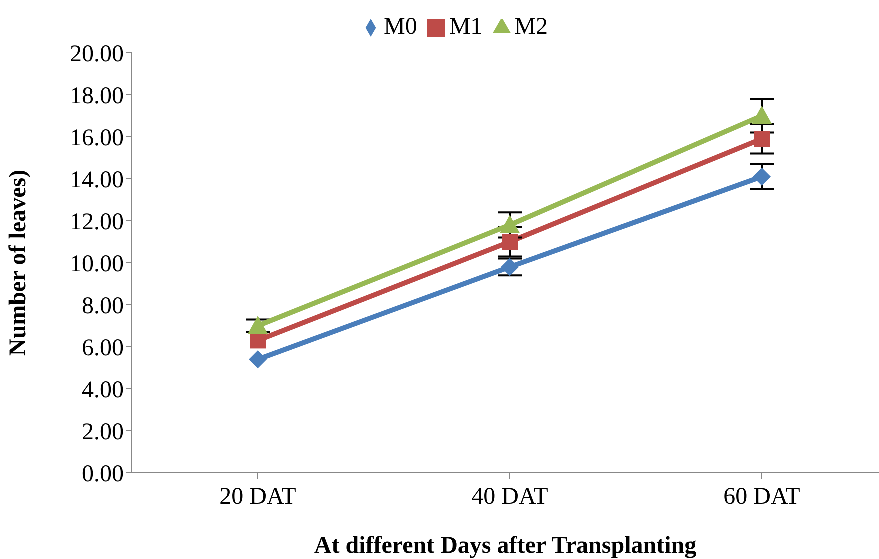  What do you see at coordinates (258, 497) in the screenshot?
I see `x-tick-label: 20 DAT` at bounding box center [258, 497].